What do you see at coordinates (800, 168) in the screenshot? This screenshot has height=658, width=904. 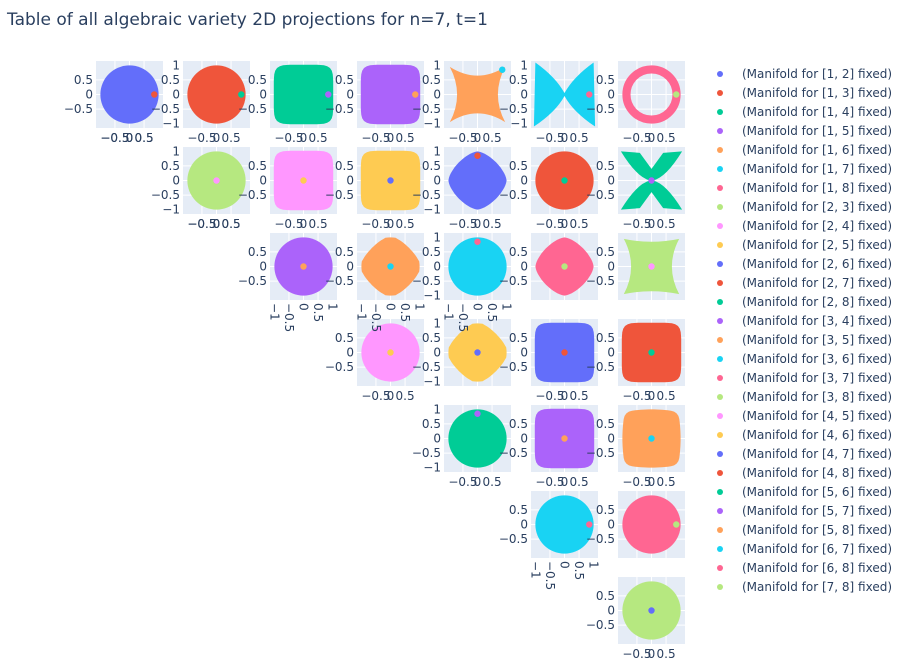 I see `legend-item: (Manifold for [1, 7] fixed)` at bounding box center [800, 168].